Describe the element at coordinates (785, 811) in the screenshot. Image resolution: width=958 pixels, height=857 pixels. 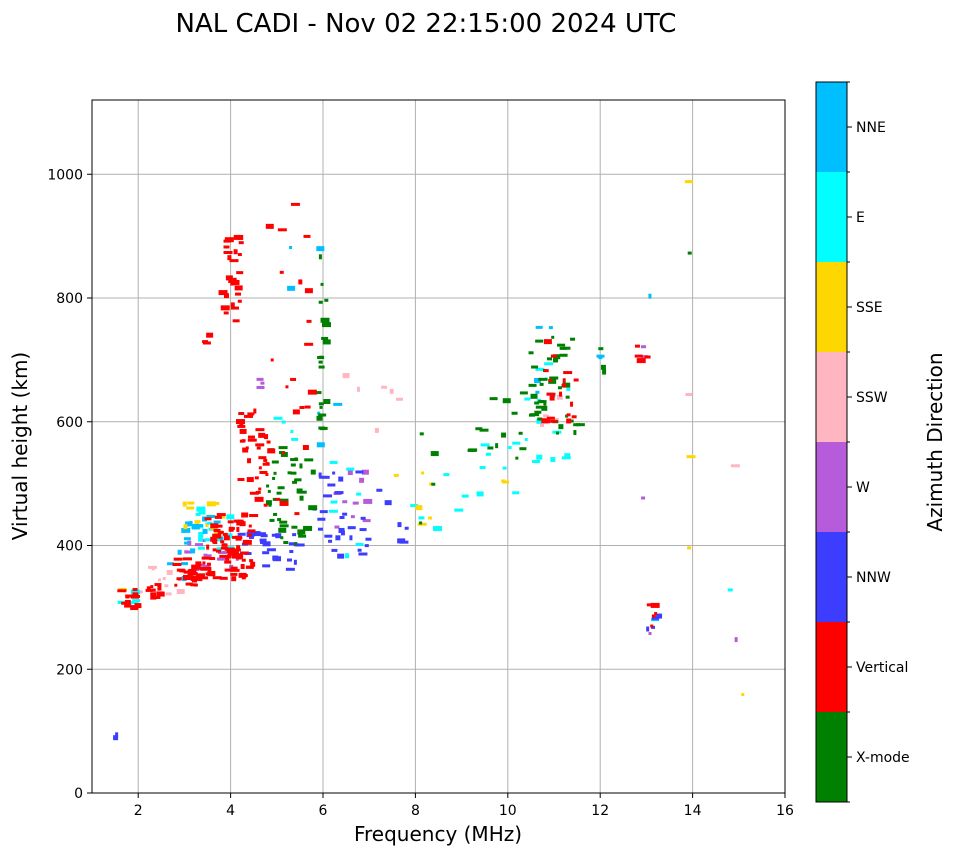
I see `x-tick-label: 16` at that location.